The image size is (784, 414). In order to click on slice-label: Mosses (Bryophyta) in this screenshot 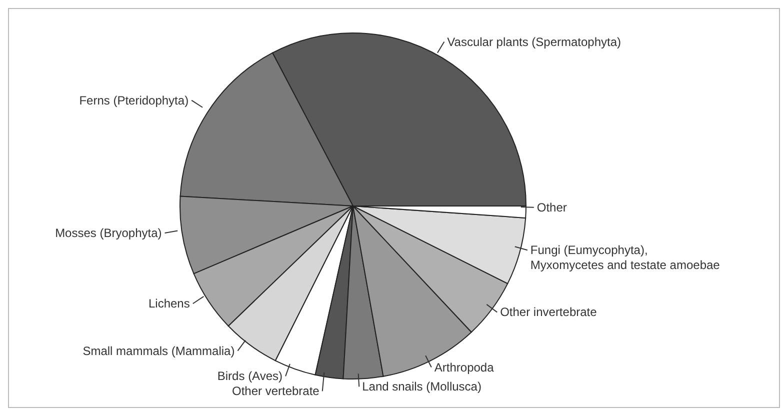, I will do `click(108, 233)`.